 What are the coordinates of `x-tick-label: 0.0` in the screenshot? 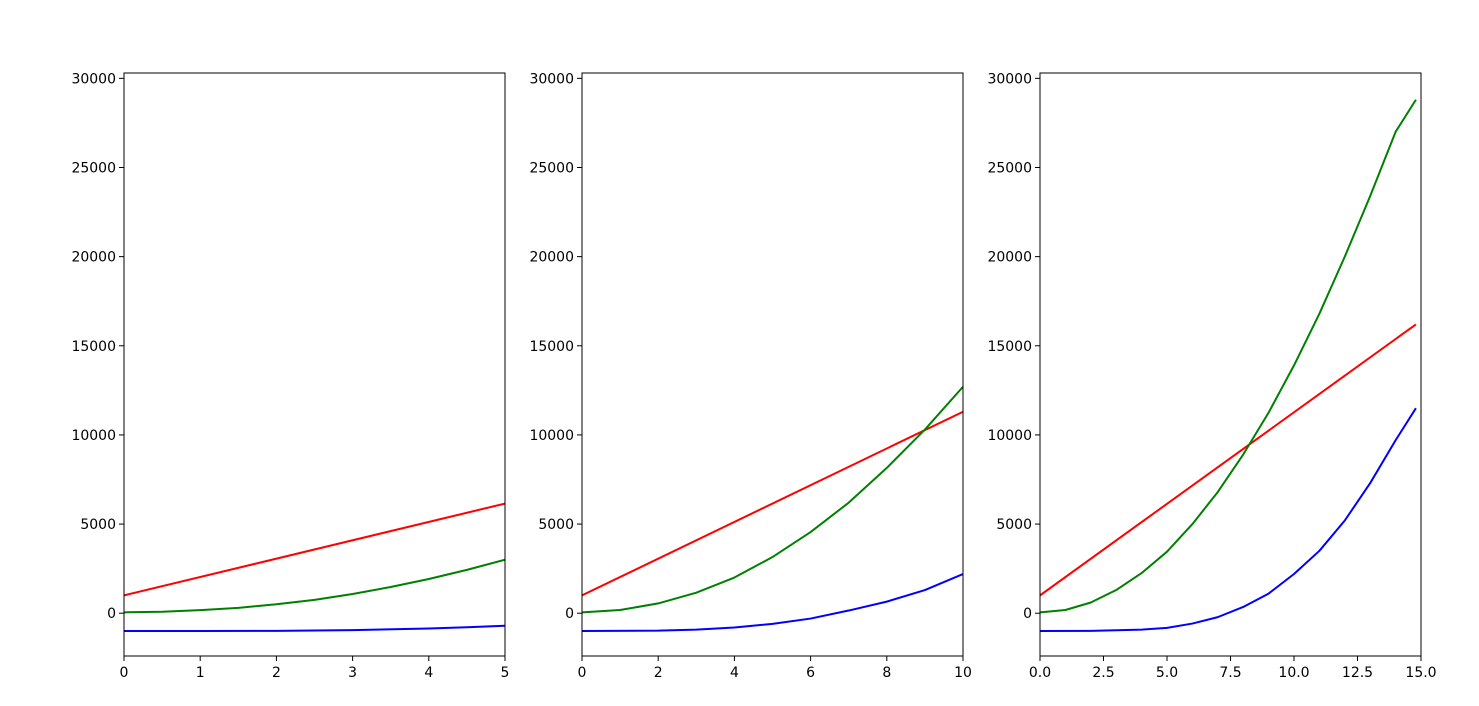 It's located at (1040, 673).